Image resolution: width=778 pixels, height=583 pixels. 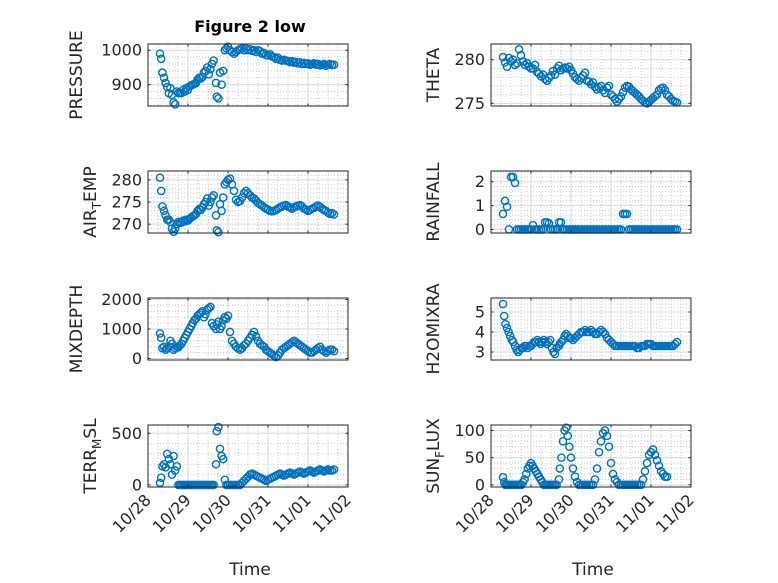 I want to click on y-tick-label: 500, so click(x=126, y=433).